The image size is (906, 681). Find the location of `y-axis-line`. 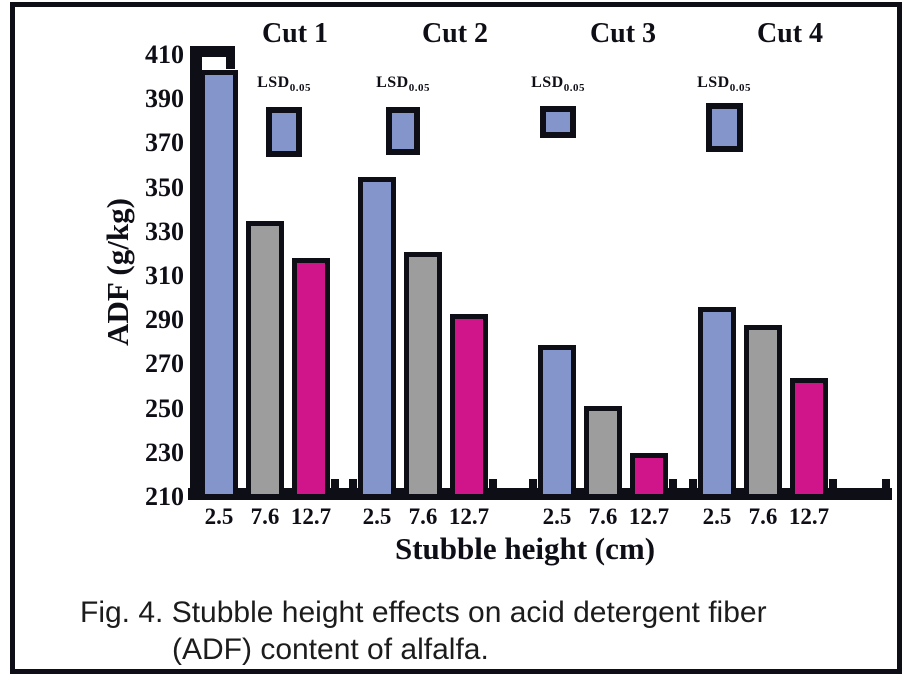

y-axis-line is located at coordinates (196, 273).